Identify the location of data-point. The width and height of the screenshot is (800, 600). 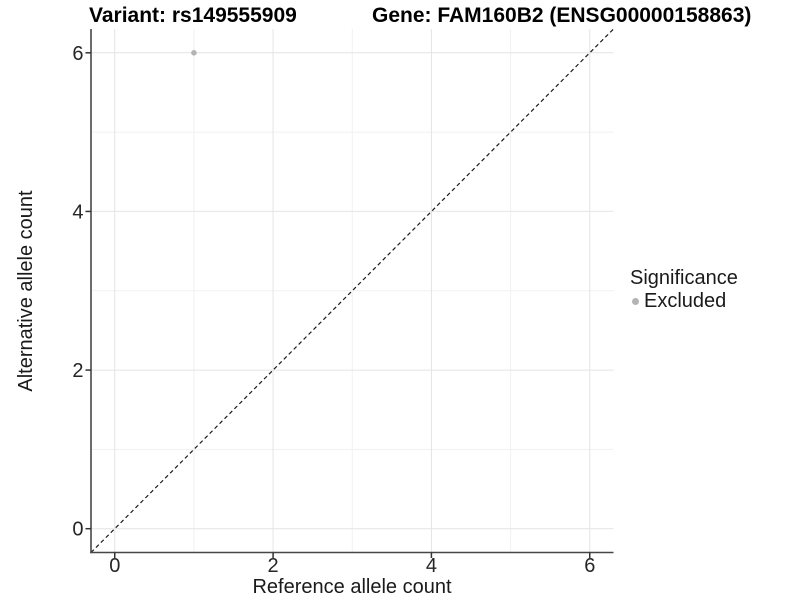
(194, 52).